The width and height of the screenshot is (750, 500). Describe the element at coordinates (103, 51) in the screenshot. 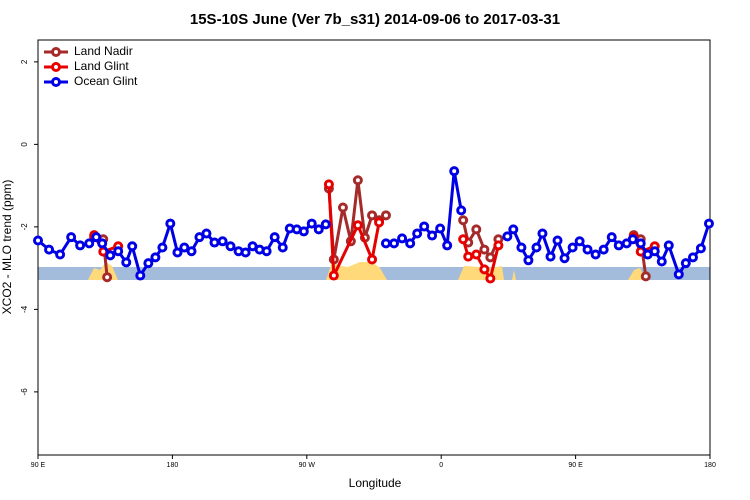

I see `legend-label: Land Nadir` at that location.